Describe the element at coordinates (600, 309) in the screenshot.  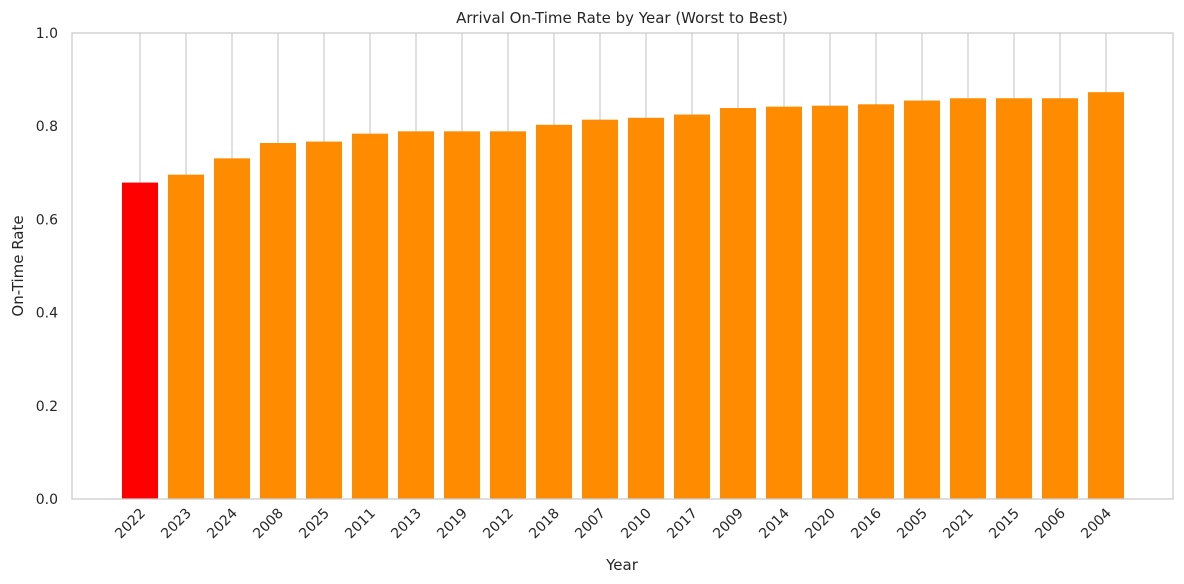
I see `bar-2007` at that location.